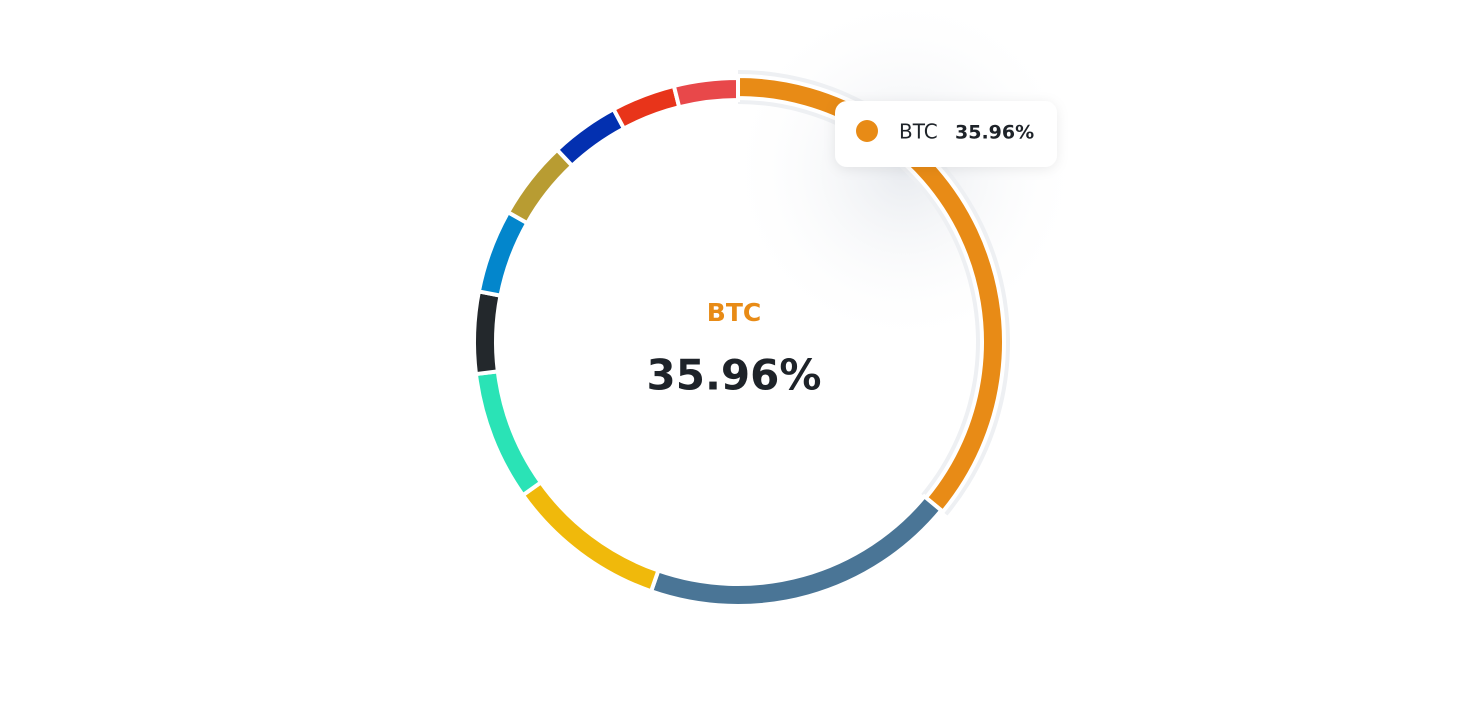  What do you see at coordinates (867, 131) in the screenshot?
I see `tooltip-dot` at bounding box center [867, 131].